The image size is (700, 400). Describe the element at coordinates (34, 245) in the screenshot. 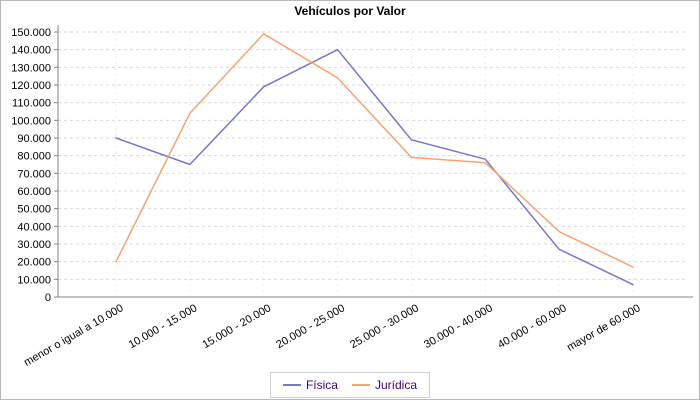

I see `y-tick-label: 30.000` at that location.